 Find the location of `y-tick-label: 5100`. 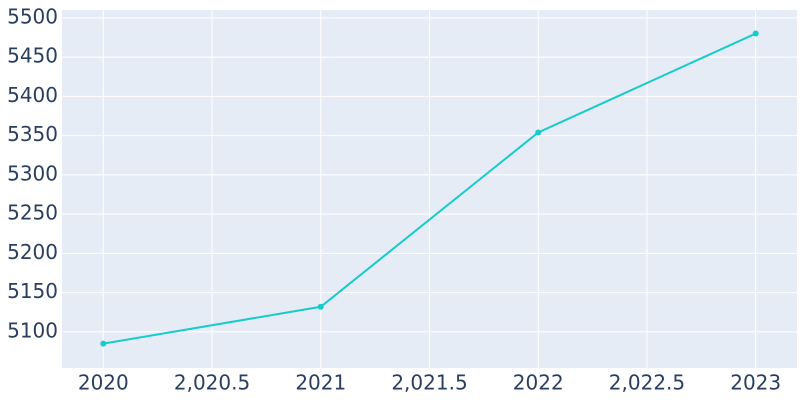

y-tick-label: 5100 is located at coordinates (32, 330).